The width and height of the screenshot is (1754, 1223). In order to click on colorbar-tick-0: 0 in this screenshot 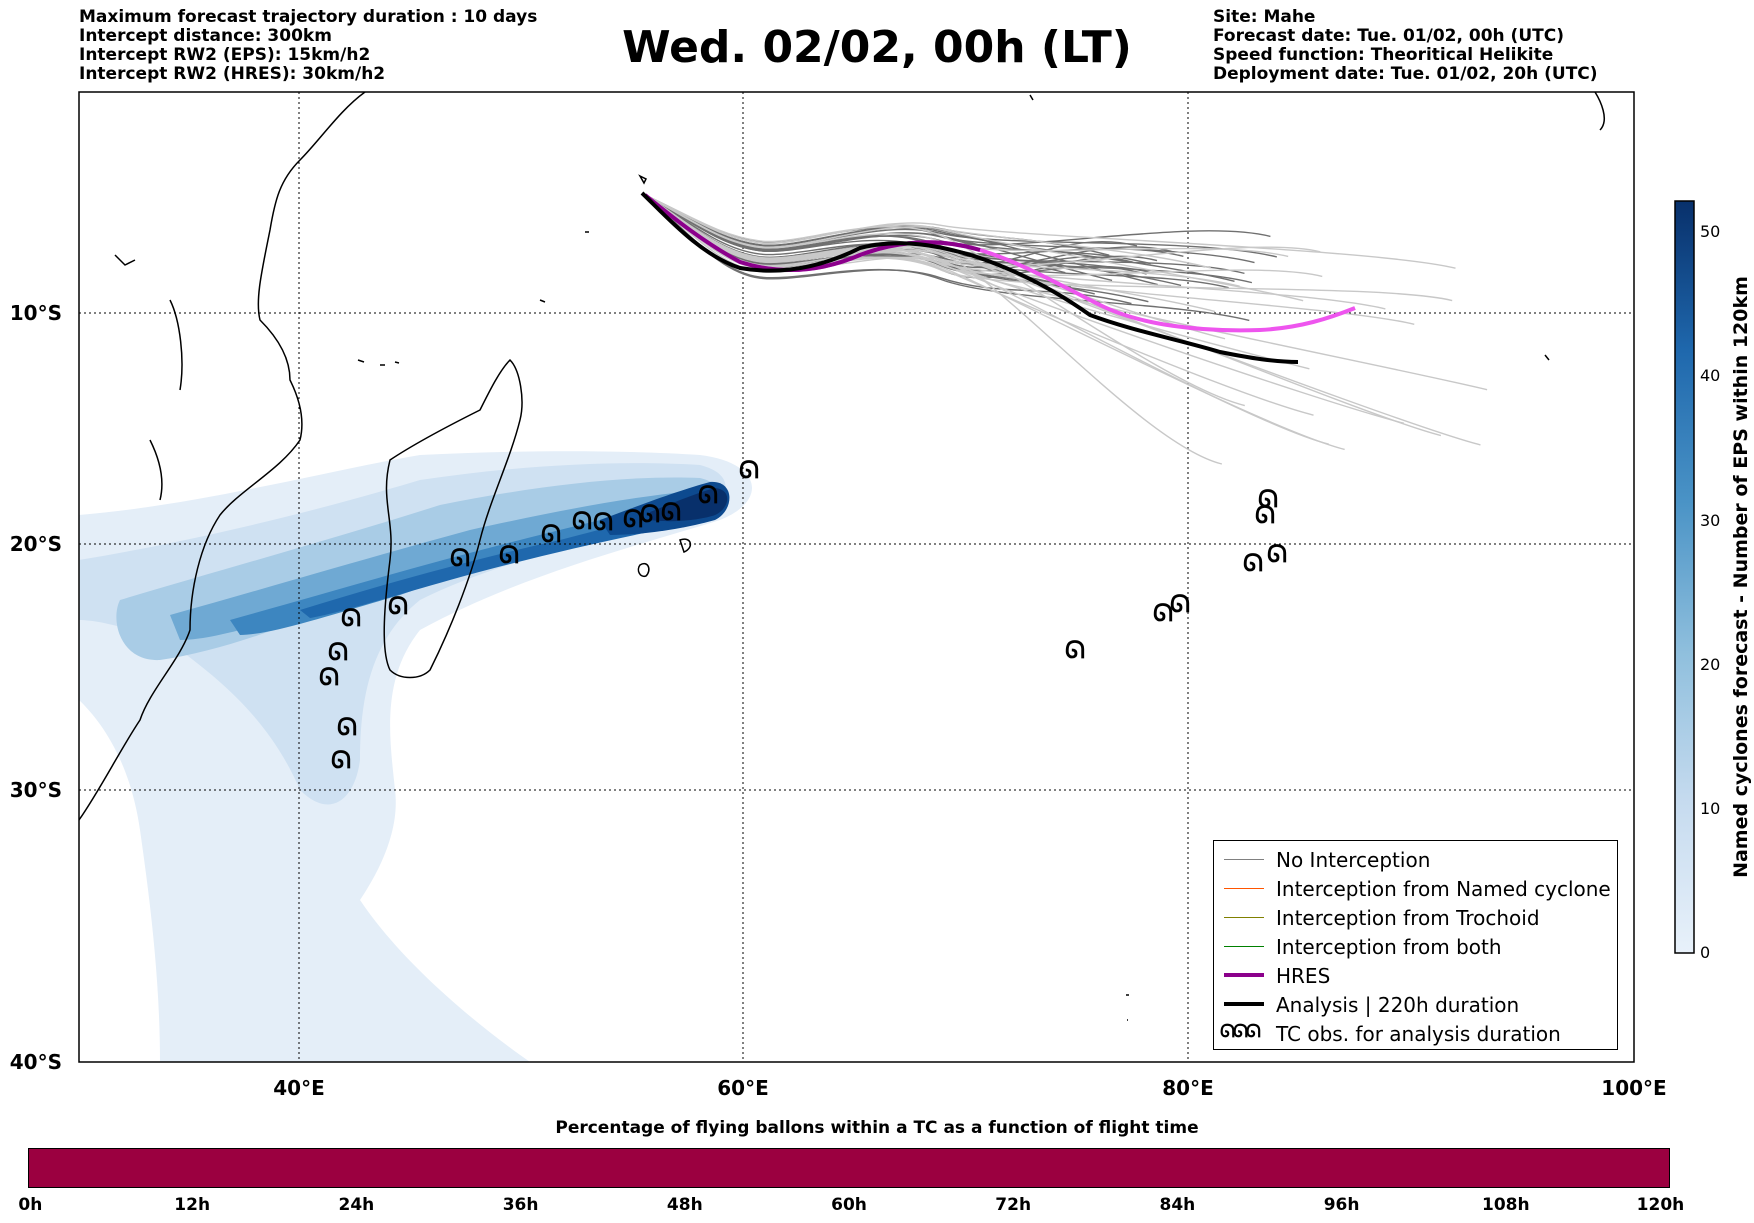, I will do `click(1705, 952)`.